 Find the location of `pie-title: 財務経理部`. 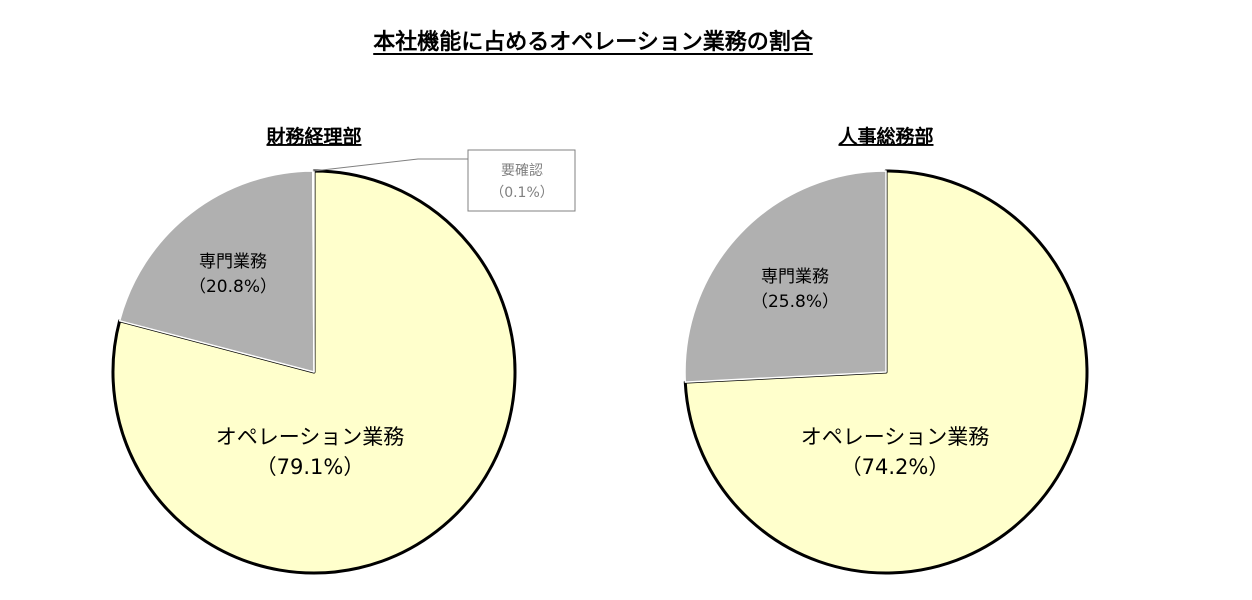

pie-title: 財務経理部 is located at coordinates (313, 136).